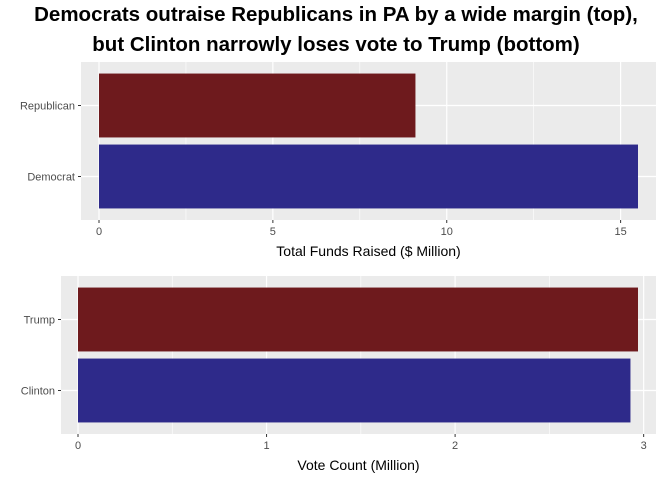 Image resolution: width=672 pixels, height=480 pixels. I want to click on x-tick-label: 15, so click(620, 232).